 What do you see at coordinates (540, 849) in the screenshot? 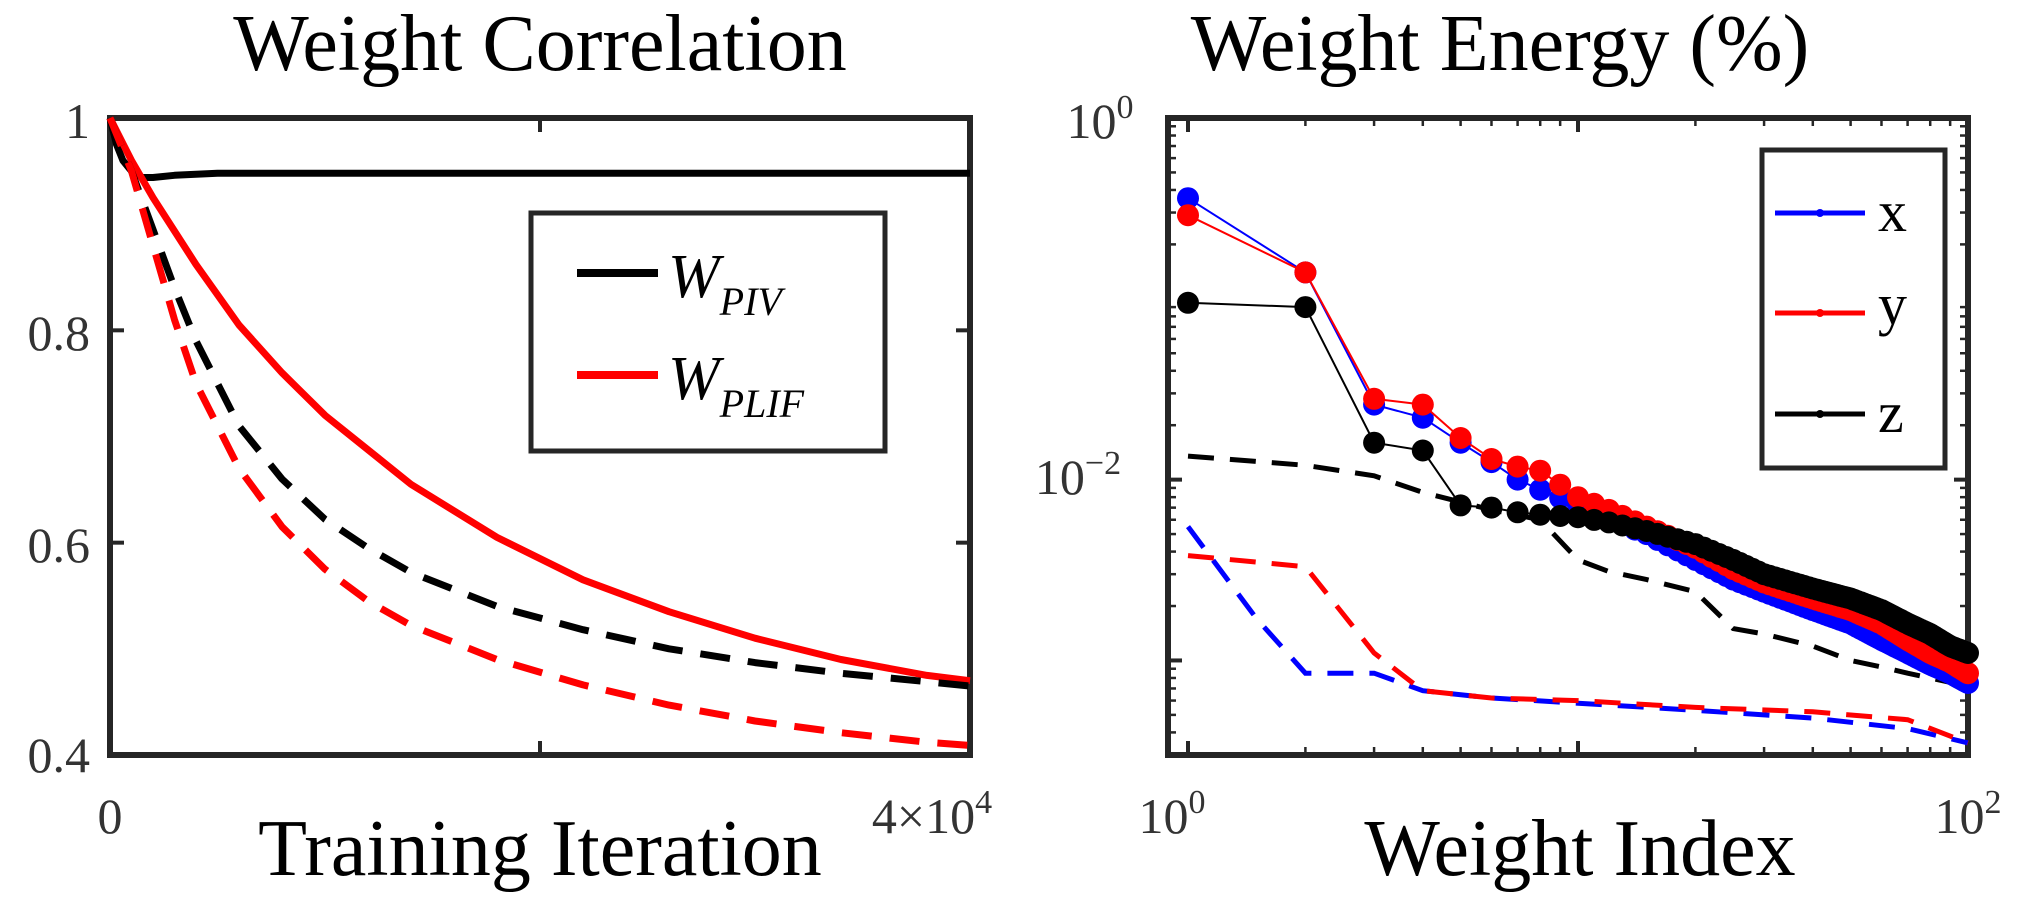
I see `x-axis-label: Training Iteration` at bounding box center [540, 849].